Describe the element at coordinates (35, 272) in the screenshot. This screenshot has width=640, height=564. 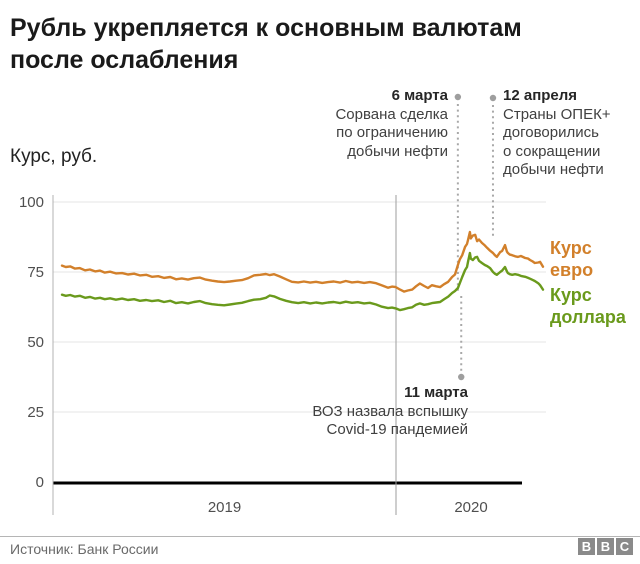
I see `y-tick-label: 75` at that location.